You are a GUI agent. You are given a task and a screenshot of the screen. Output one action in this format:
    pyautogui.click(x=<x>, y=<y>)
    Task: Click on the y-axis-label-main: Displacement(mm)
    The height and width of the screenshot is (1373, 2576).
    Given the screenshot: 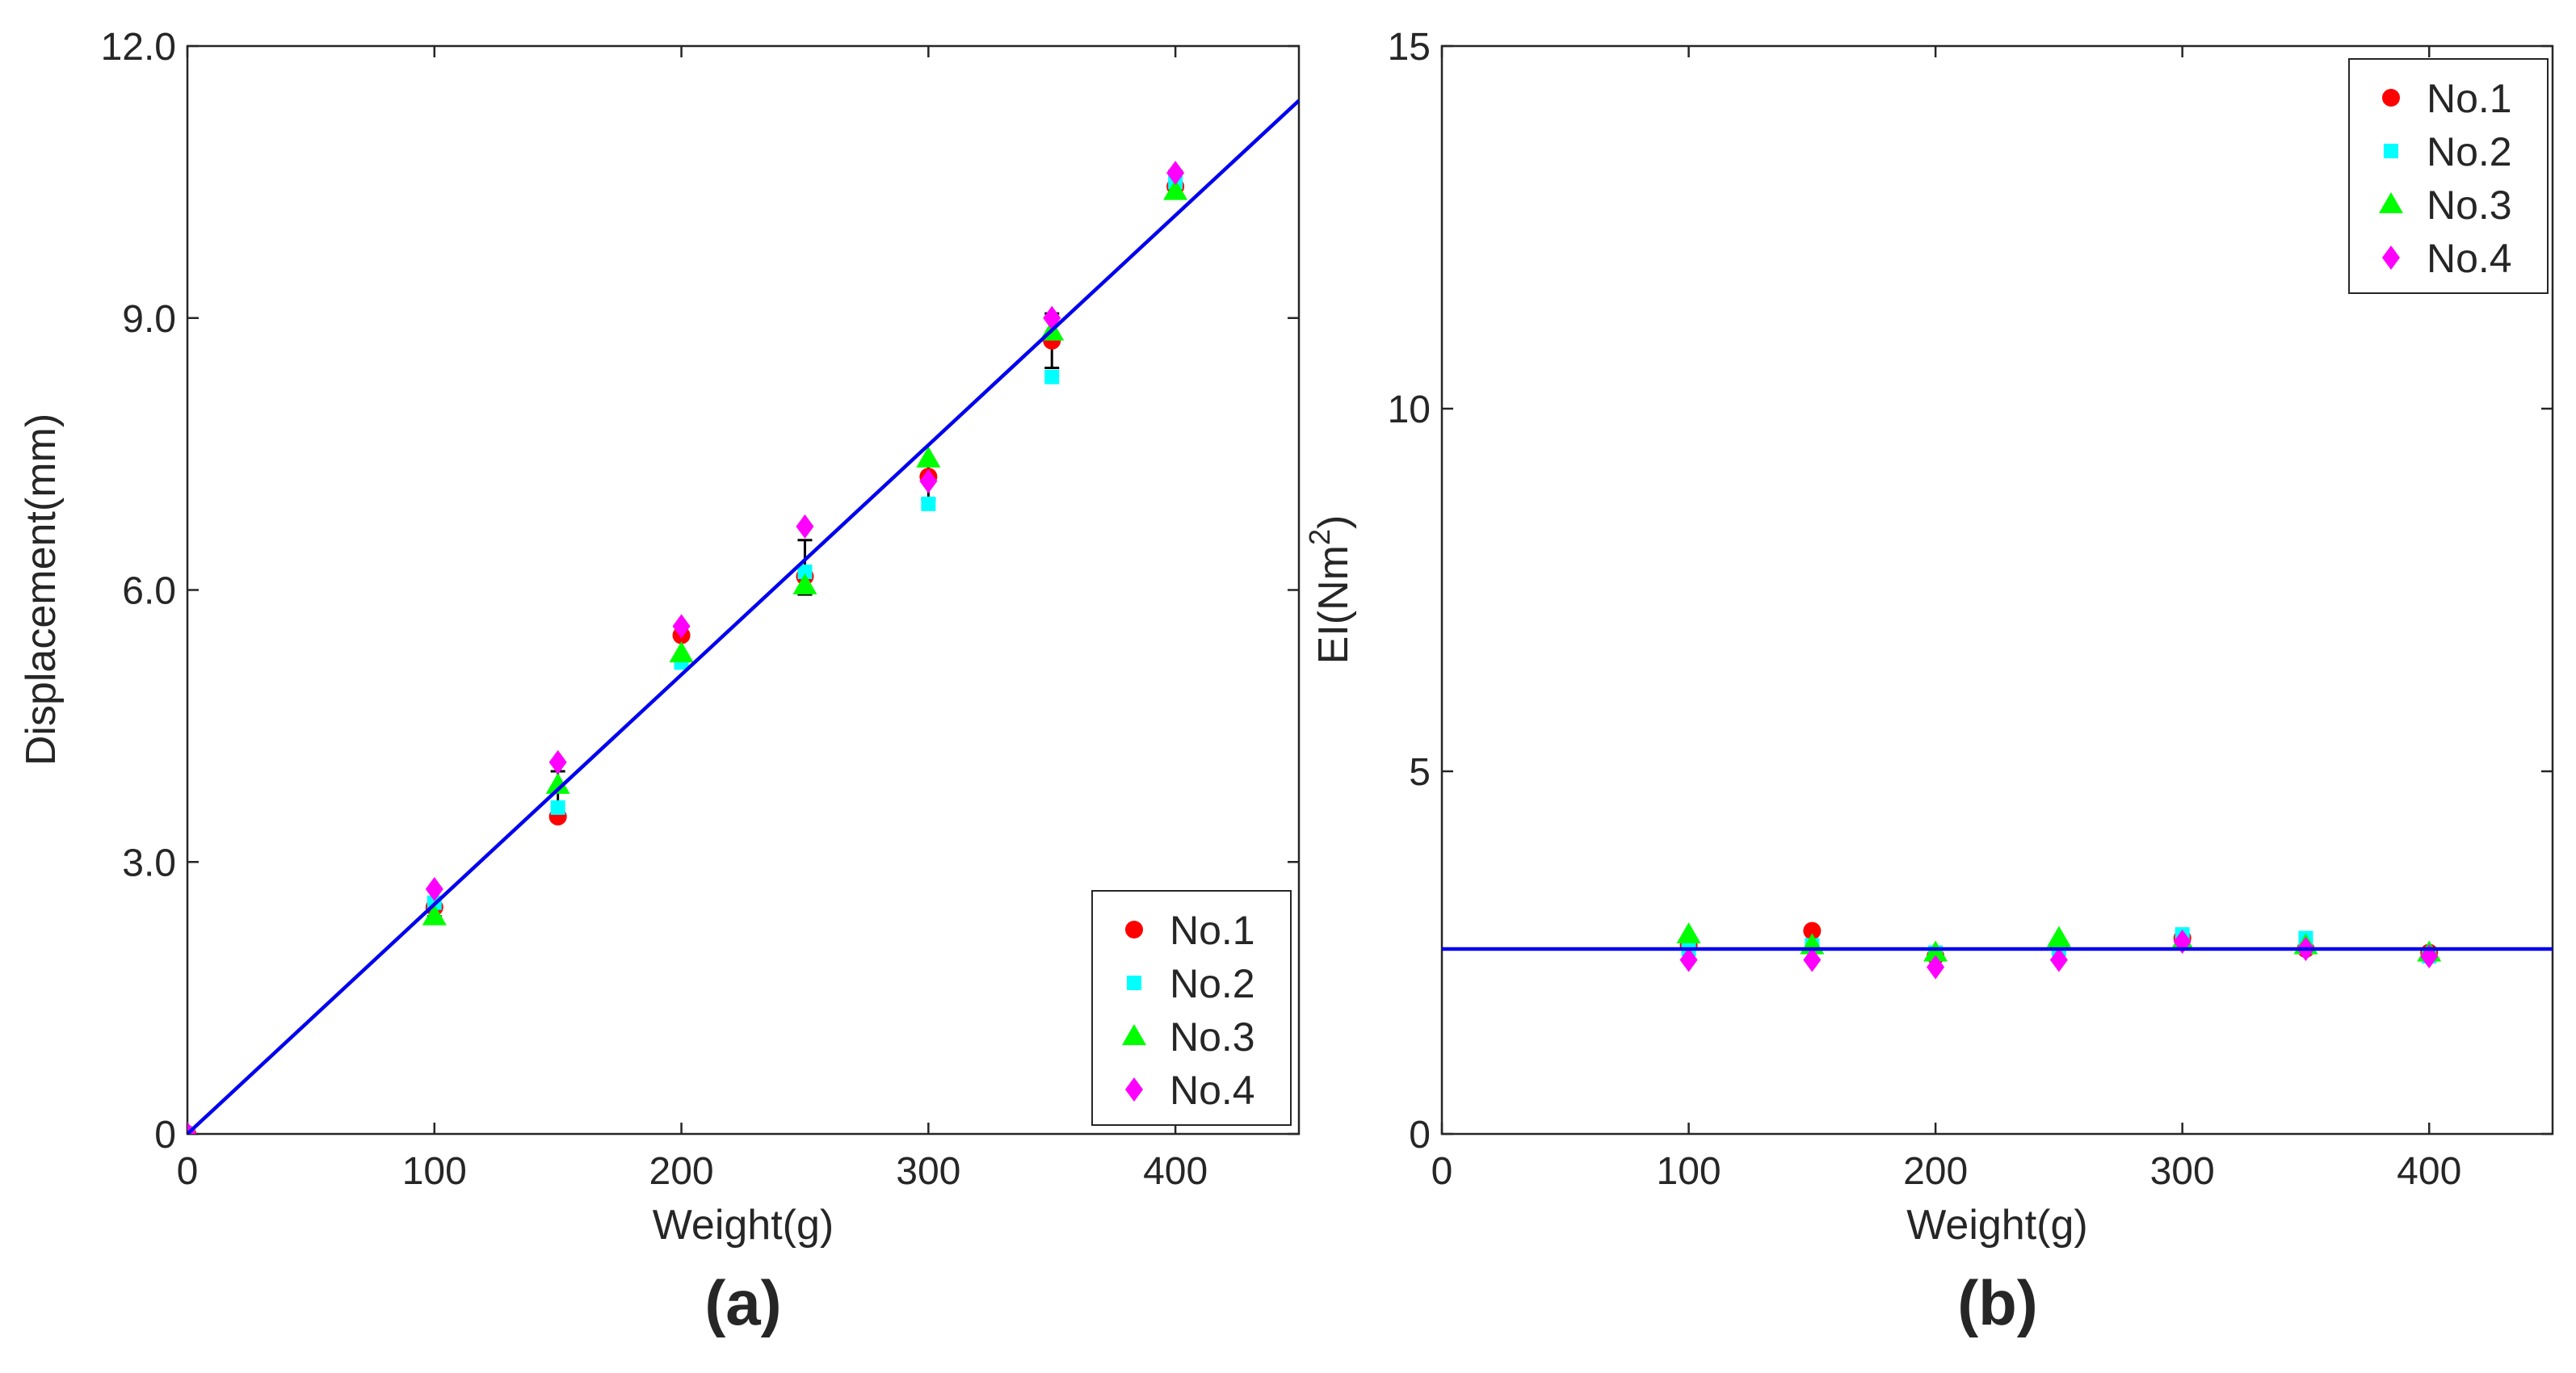 What is the action you would take?
    pyautogui.click(x=41, y=590)
    